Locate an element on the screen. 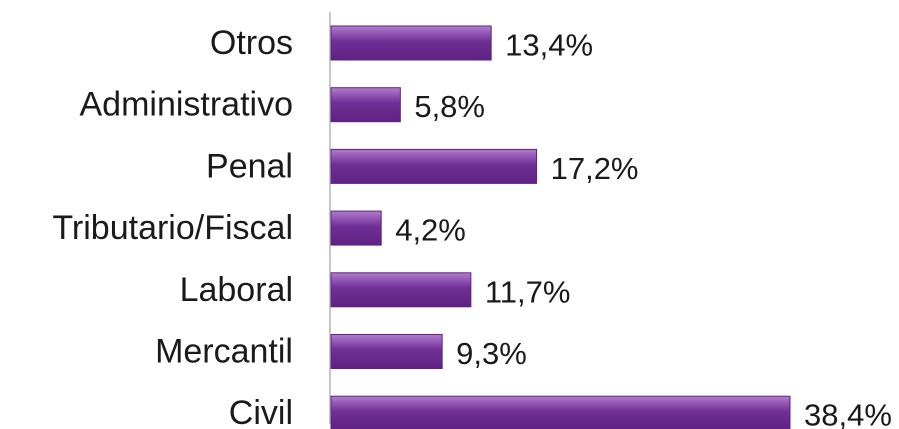  value-label-tributario-fiscal: 4,2% is located at coordinates (430, 230).